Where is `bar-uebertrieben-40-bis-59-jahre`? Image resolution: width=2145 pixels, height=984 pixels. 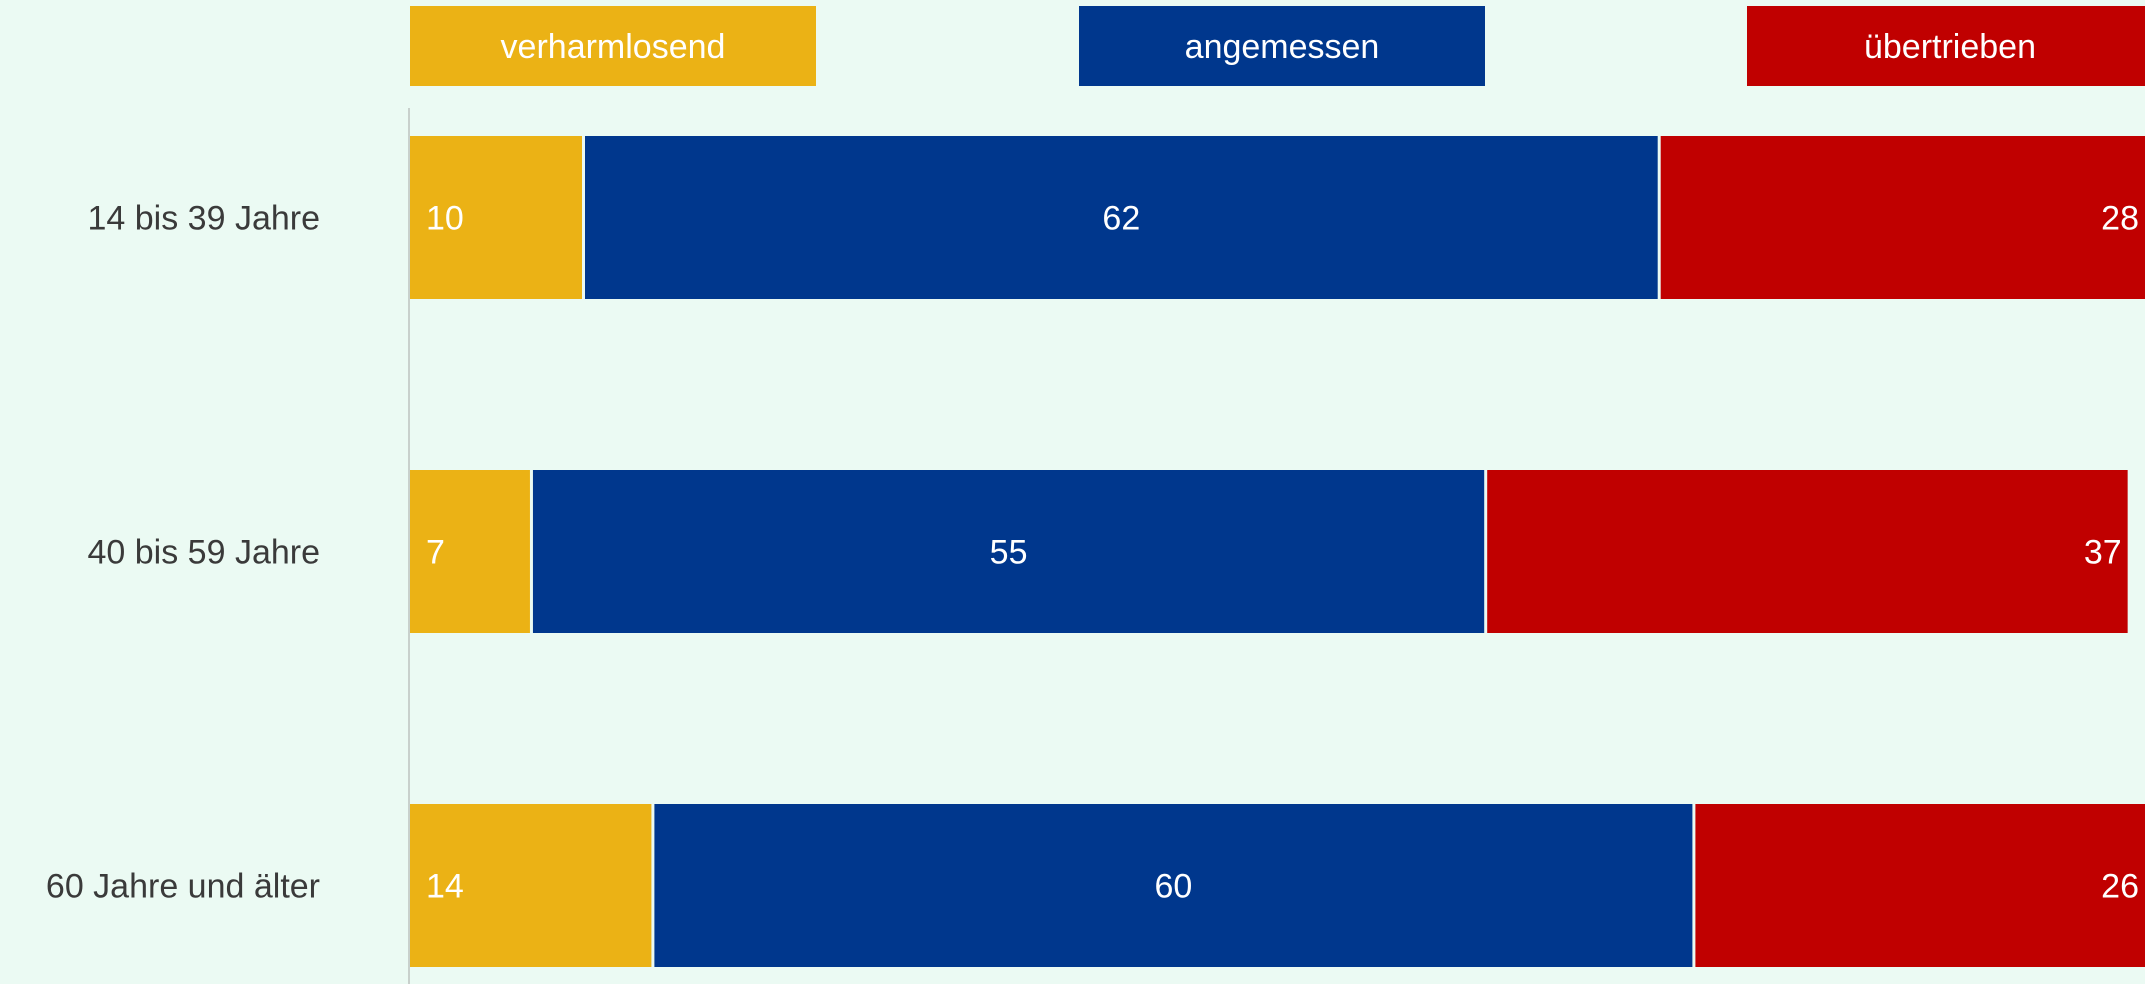
bar-uebertrieben-40-bis-59-jahre is located at coordinates (1807, 551).